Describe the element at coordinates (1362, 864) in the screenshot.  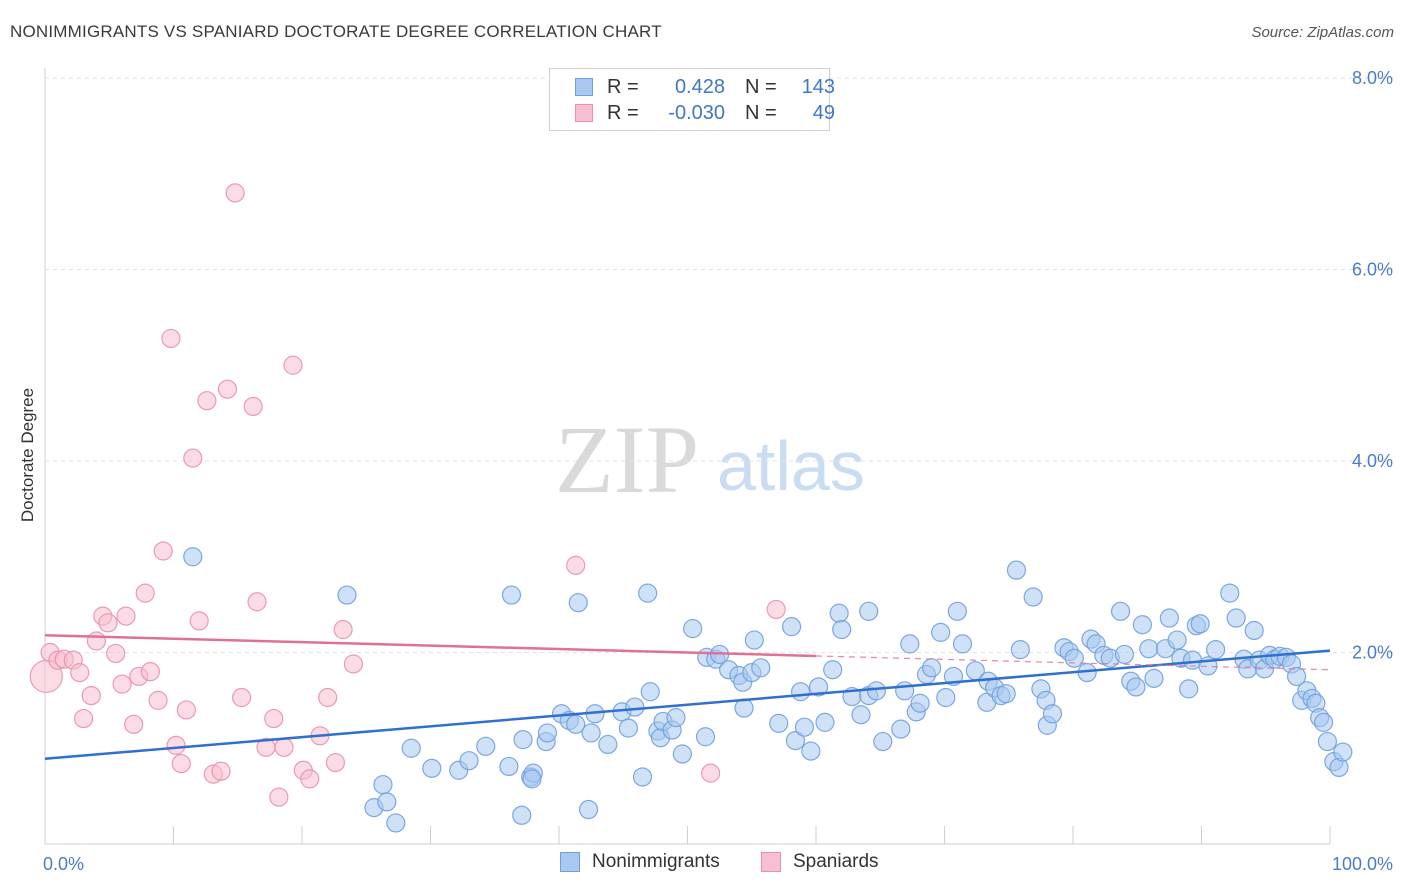
I see `x-tick-label: 100.0%` at that location.